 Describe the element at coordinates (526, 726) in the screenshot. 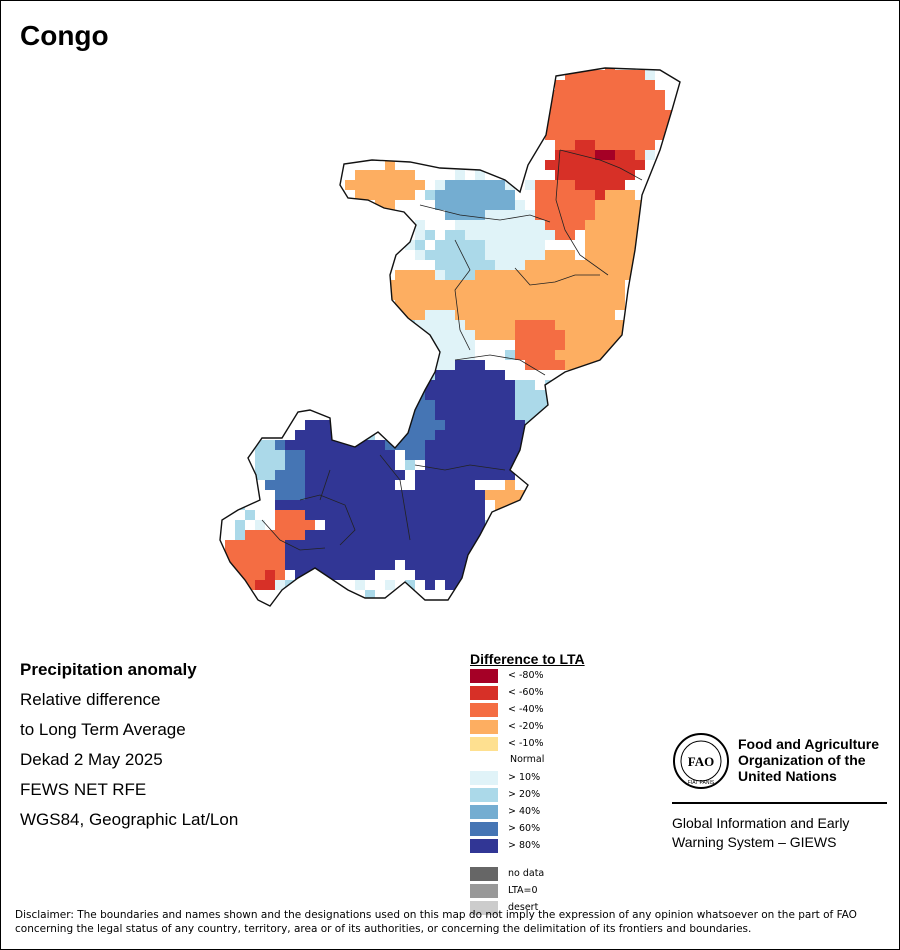

I see `legend-label: < -20%` at that location.